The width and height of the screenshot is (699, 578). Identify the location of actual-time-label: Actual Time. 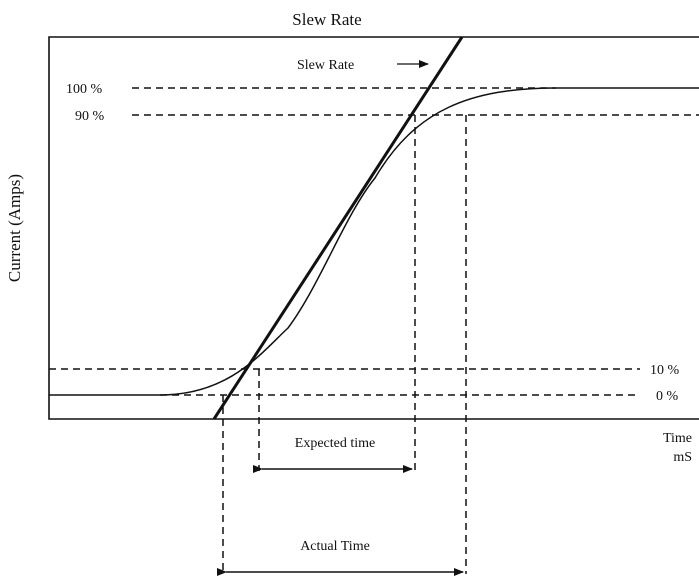
(335, 546).